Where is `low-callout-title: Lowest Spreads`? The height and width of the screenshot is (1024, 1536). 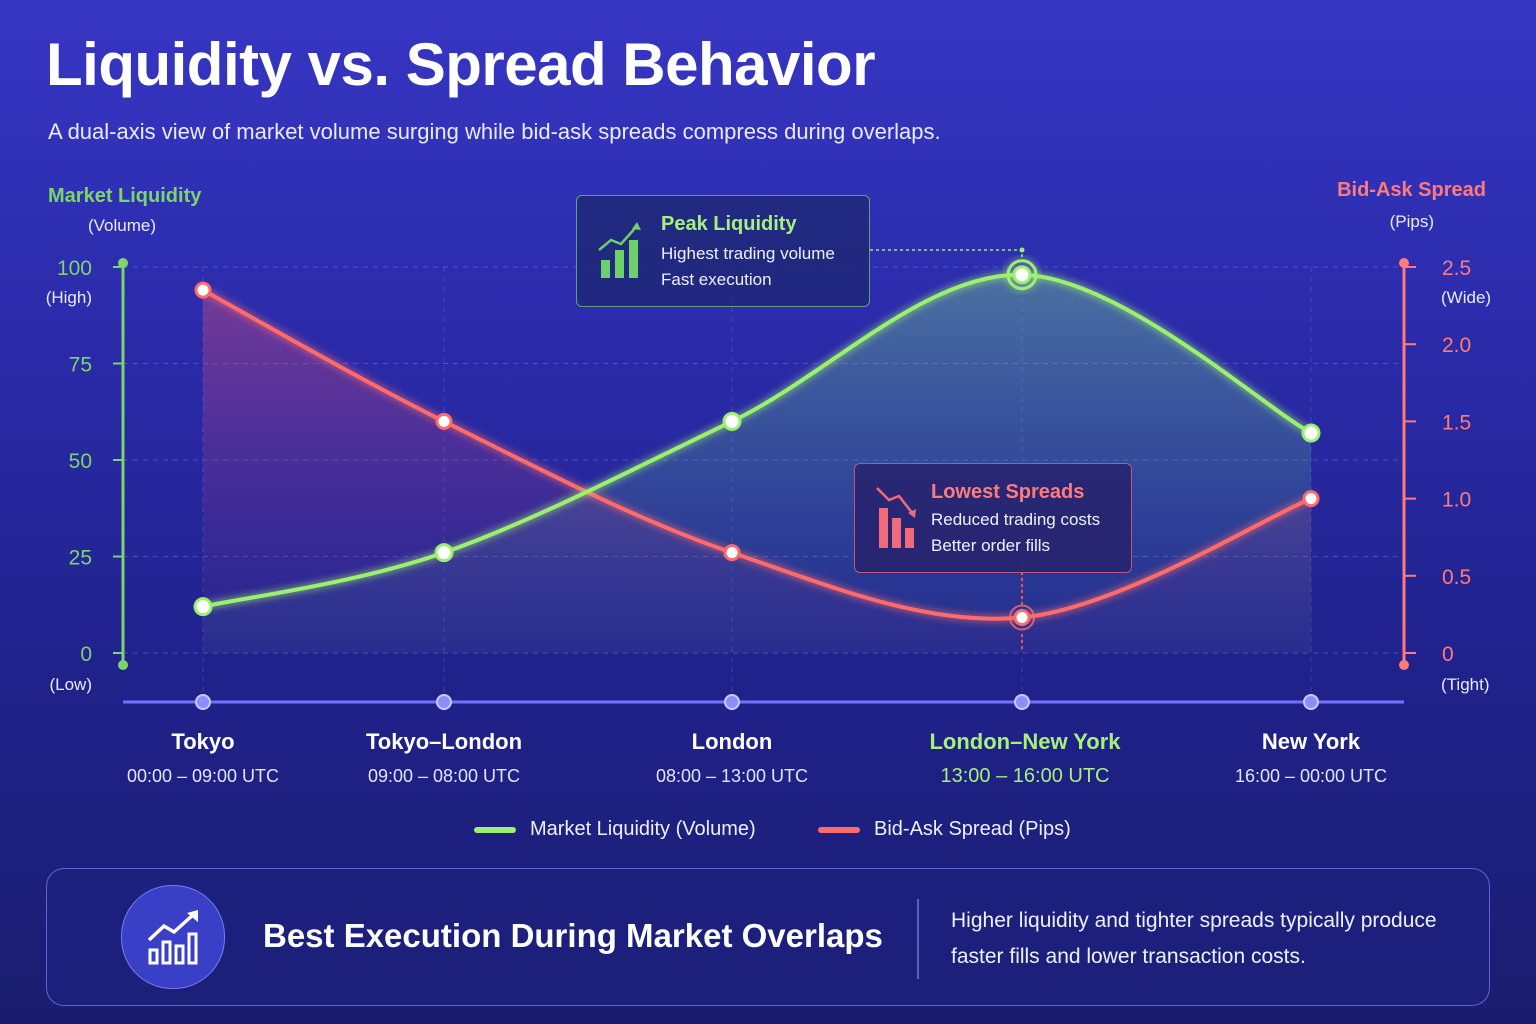
low-callout-title: Lowest Spreads is located at coordinates (1008, 492).